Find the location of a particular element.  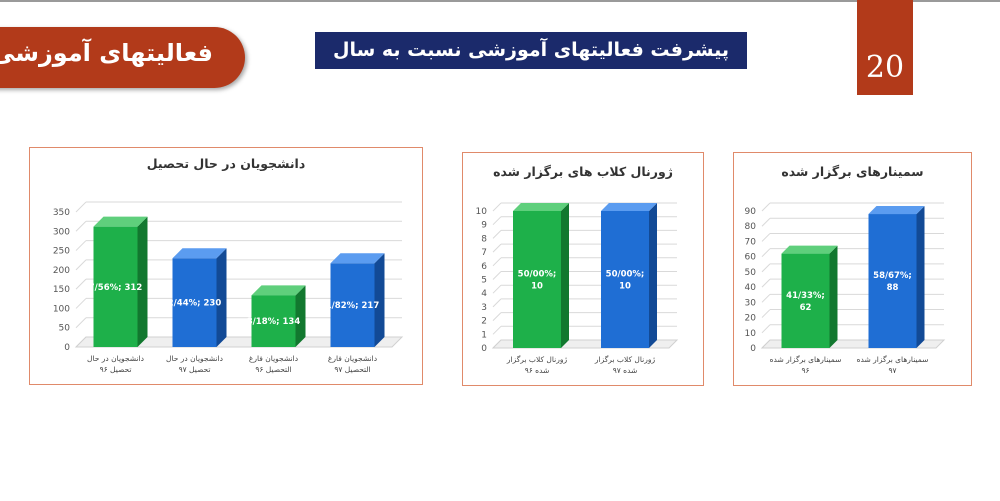

x-tick-label: تحصیل ۹۷ is located at coordinates (195, 369).